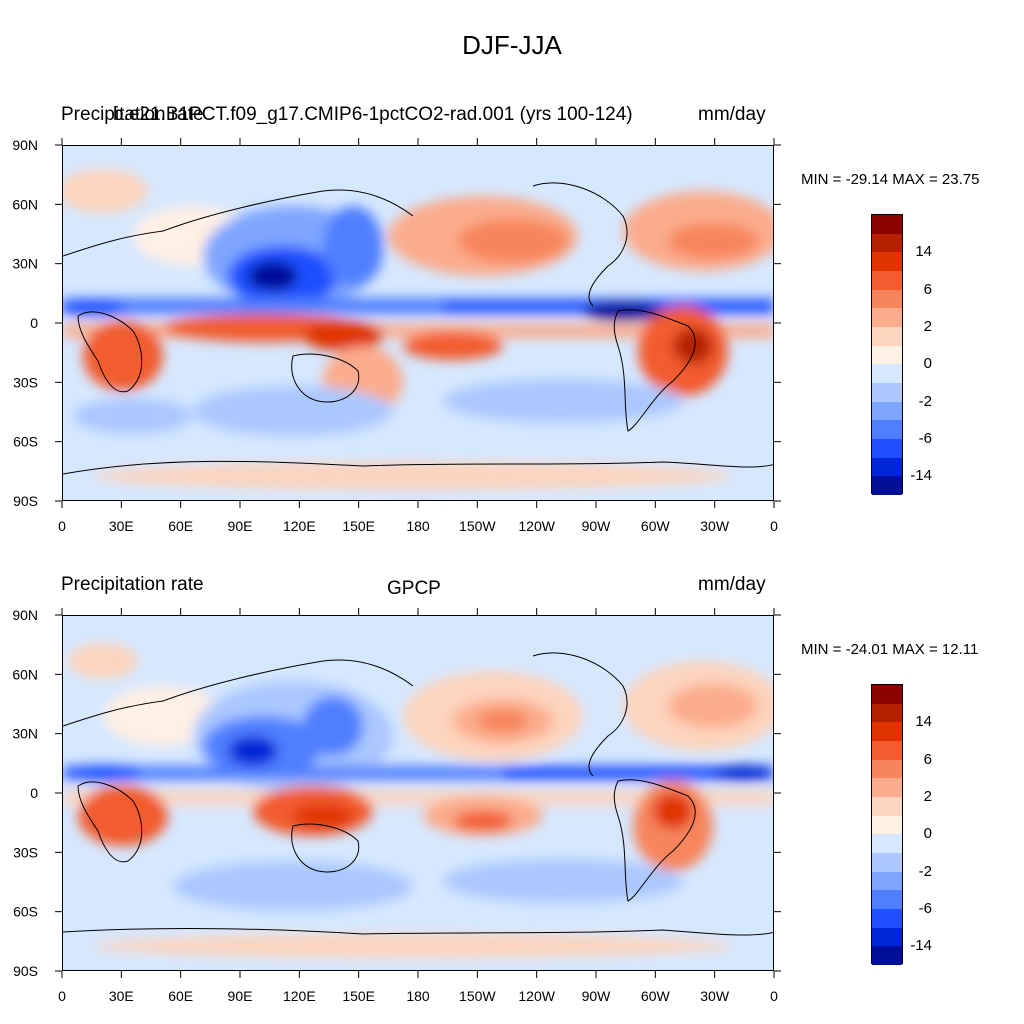 This screenshot has height=1024, width=1024. What do you see at coordinates (890, 179) in the screenshot?
I see `top-min-max: MIN = -29.14 MAX = 23.75` at bounding box center [890, 179].